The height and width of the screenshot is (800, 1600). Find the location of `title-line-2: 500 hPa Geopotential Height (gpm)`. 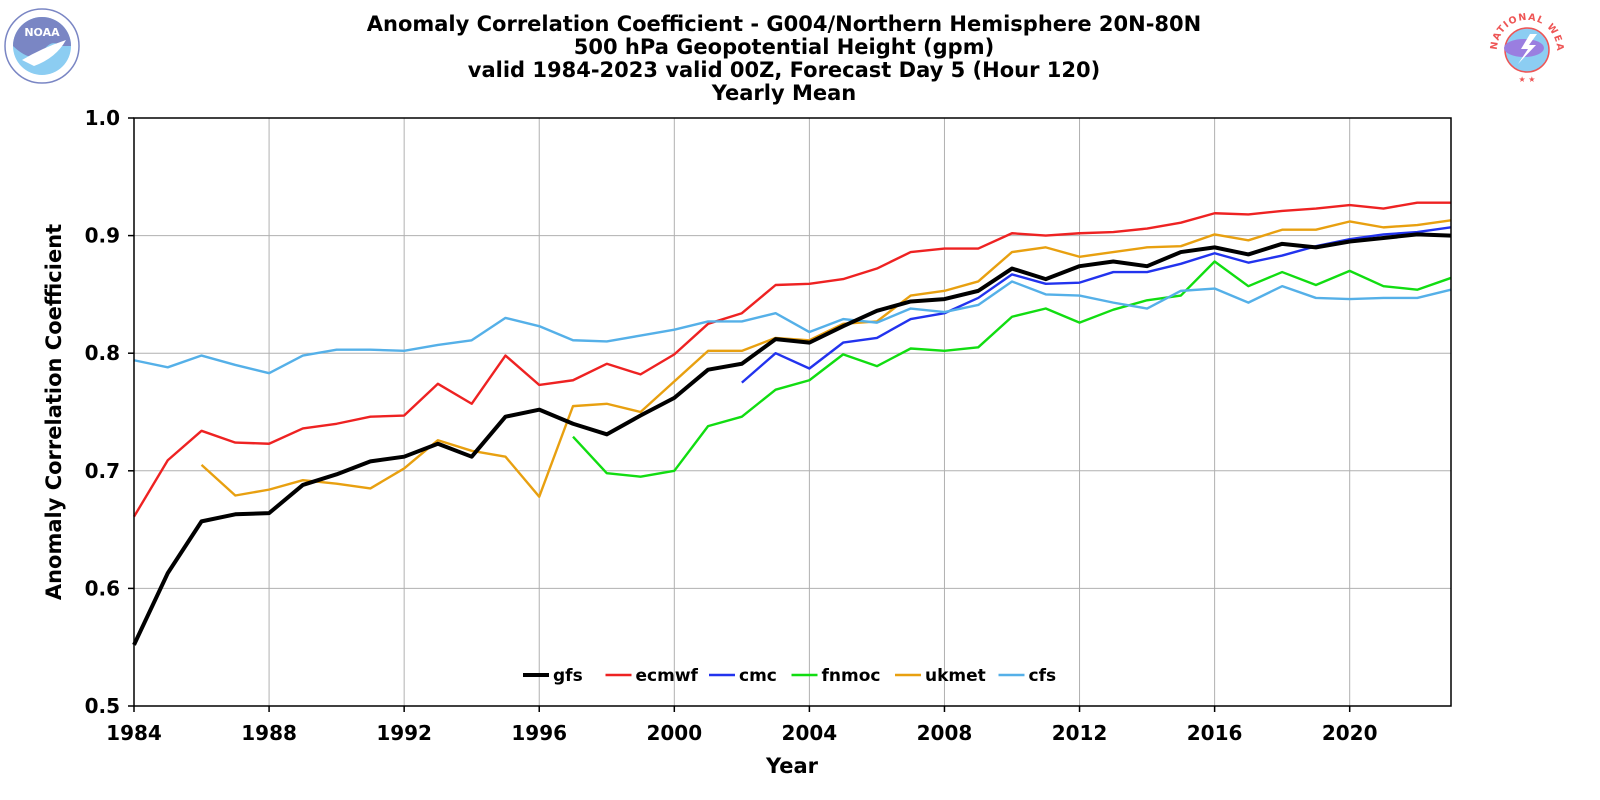

title-line-2: 500 hPa Geopotential Height (gpm) is located at coordinates (784, 47).